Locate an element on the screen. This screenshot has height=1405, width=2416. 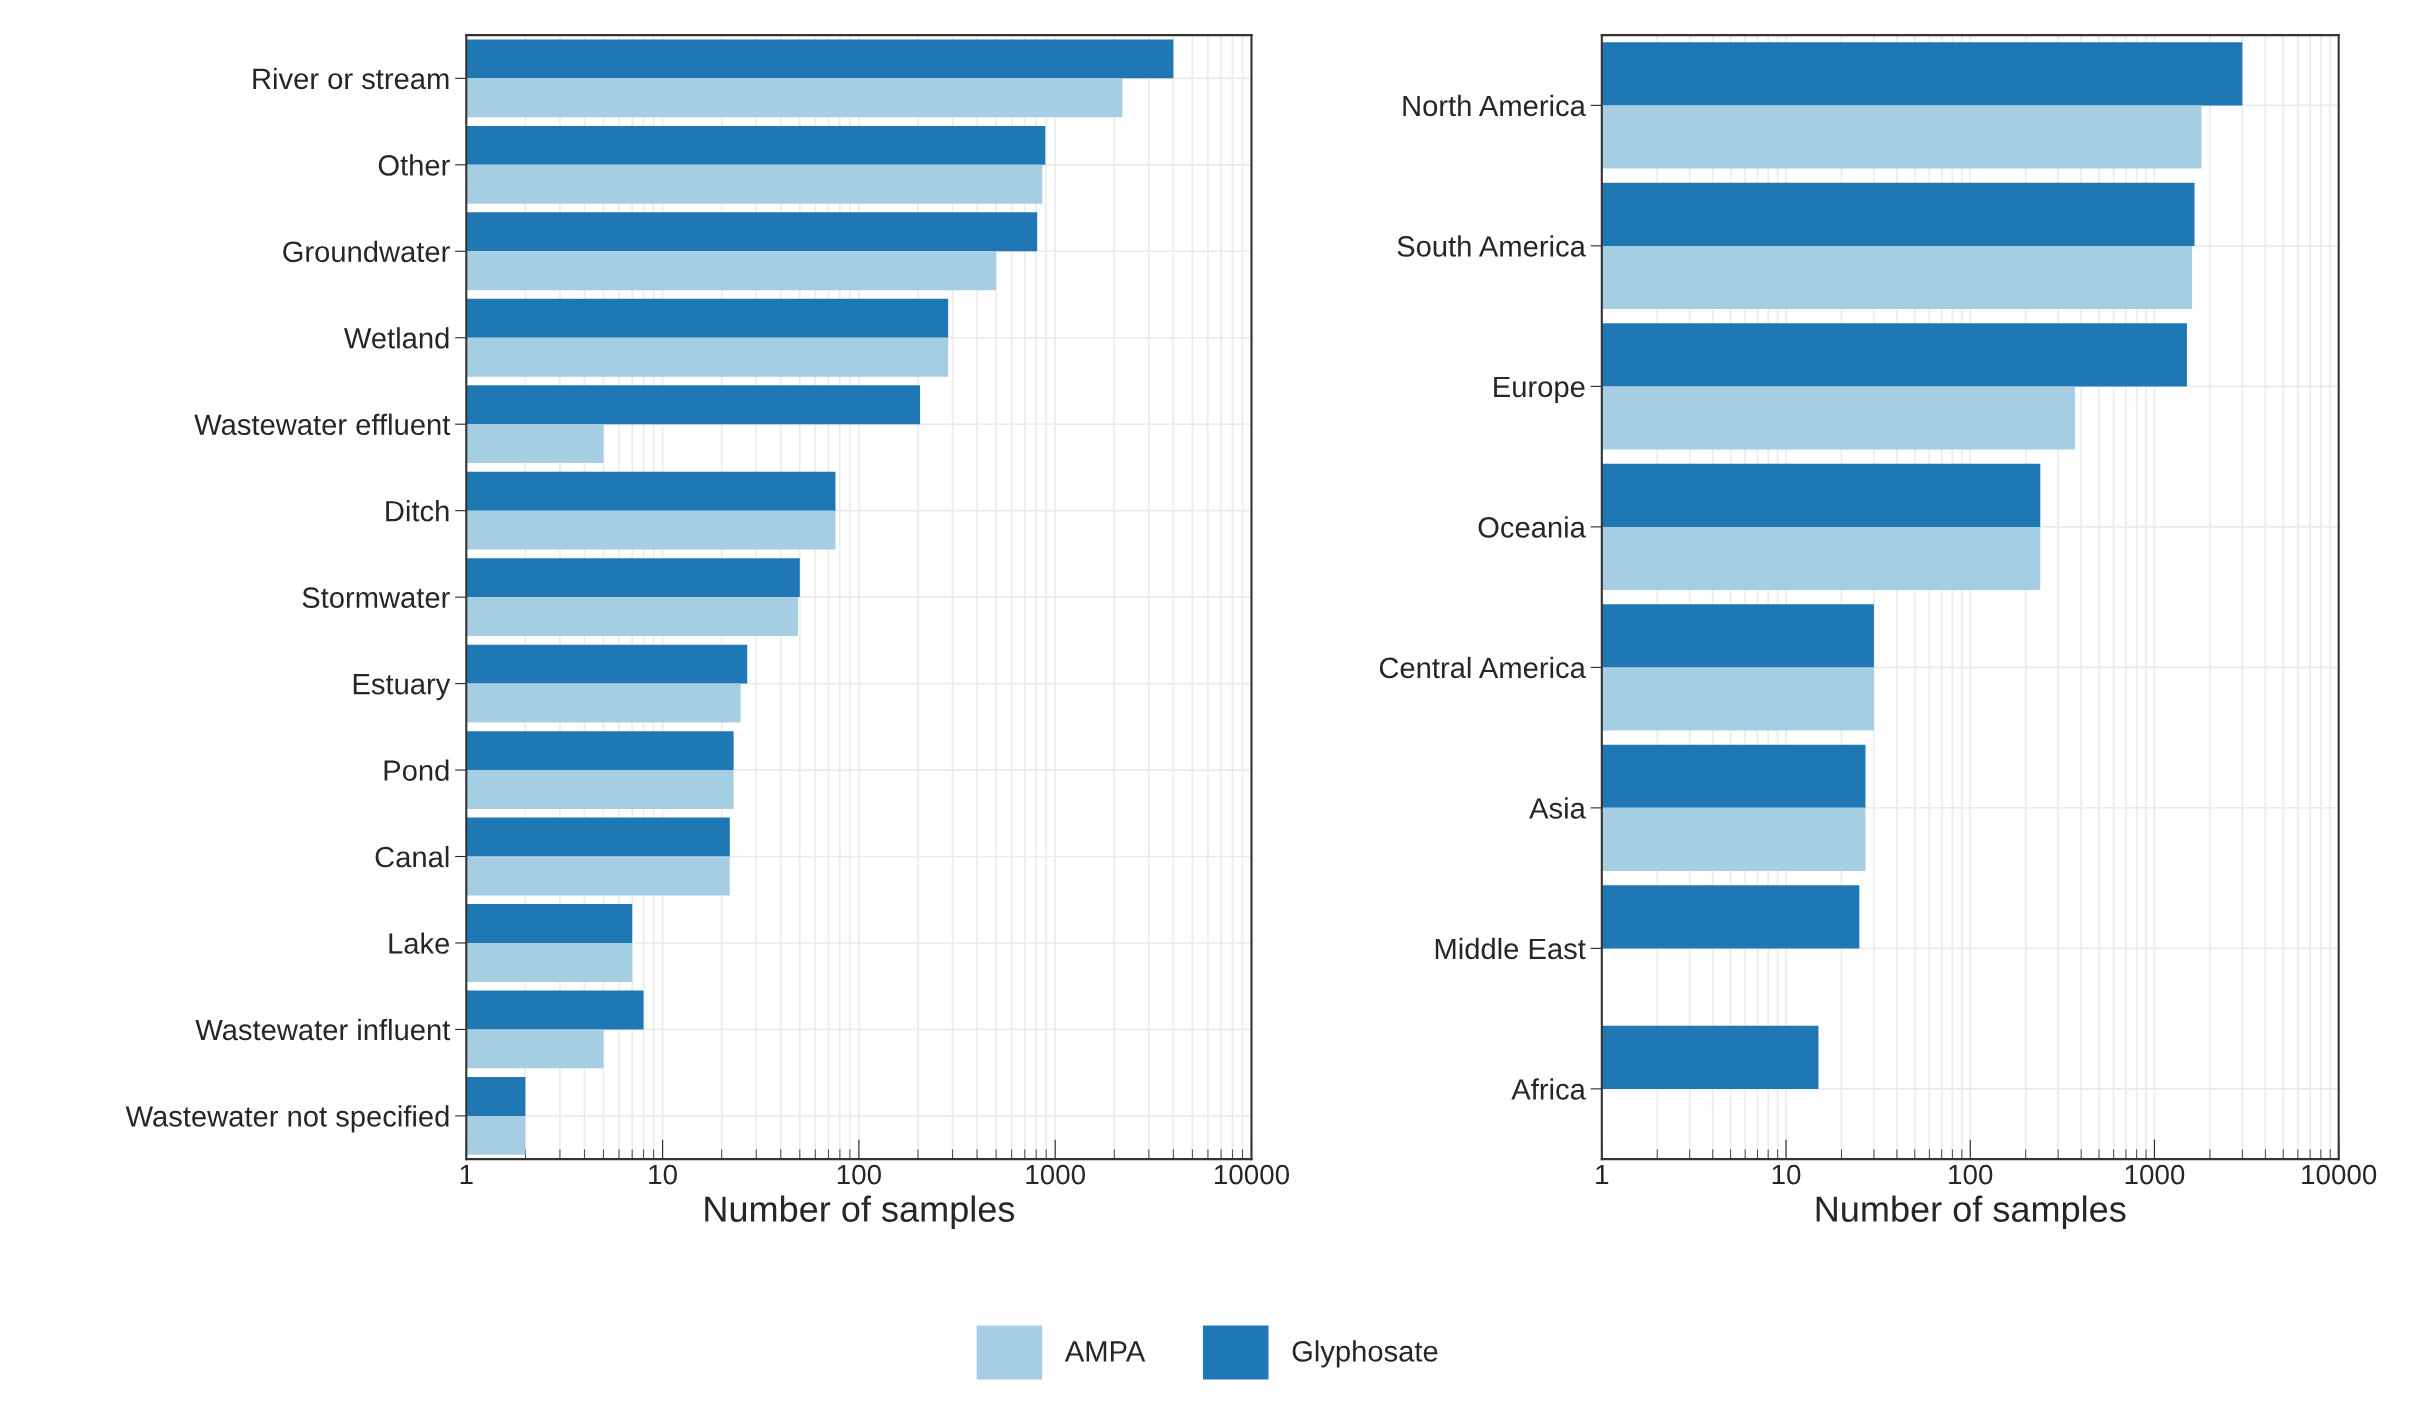
y-tick-label: Oceania is located at coordinates (1532, 527).